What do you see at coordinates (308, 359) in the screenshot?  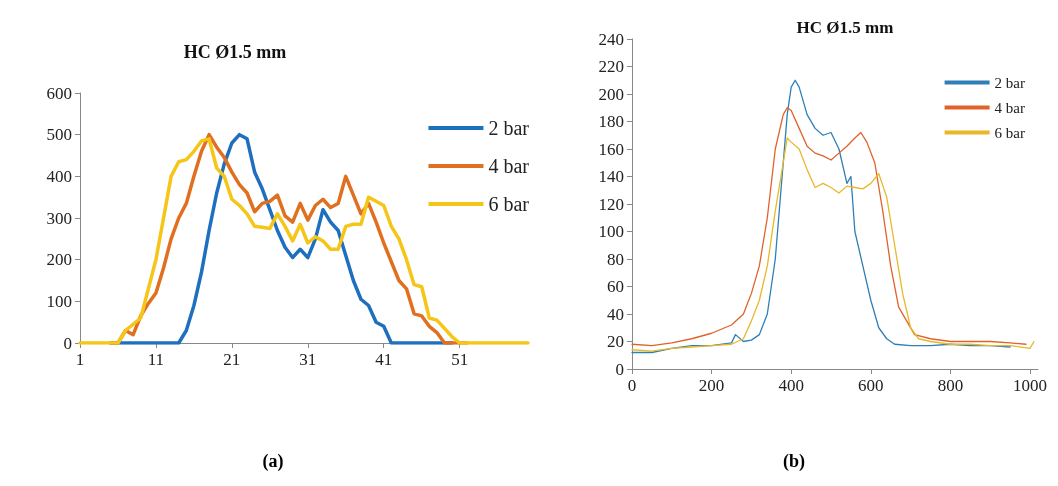 I see `x-tick-label: 31` at bounding box center [308, 359].